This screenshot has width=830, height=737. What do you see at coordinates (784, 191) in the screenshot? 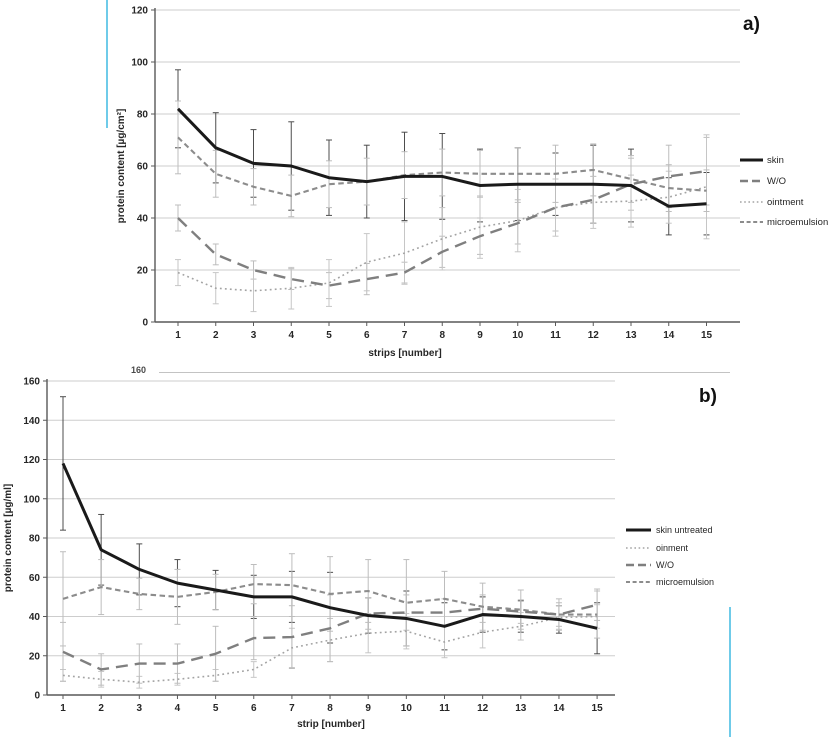
I see `legend: skin W/O ointment microemulsion` at bounding box center [784, 191].